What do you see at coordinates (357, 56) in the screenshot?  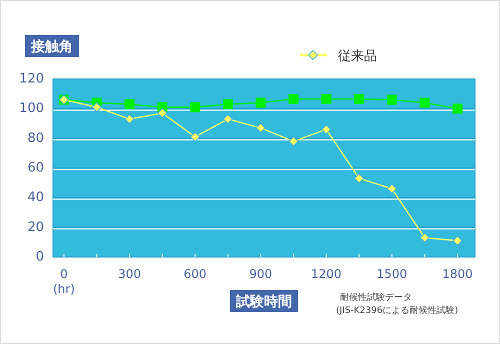 I see `legend-label: 従来品` at bounding box center [357, 56].